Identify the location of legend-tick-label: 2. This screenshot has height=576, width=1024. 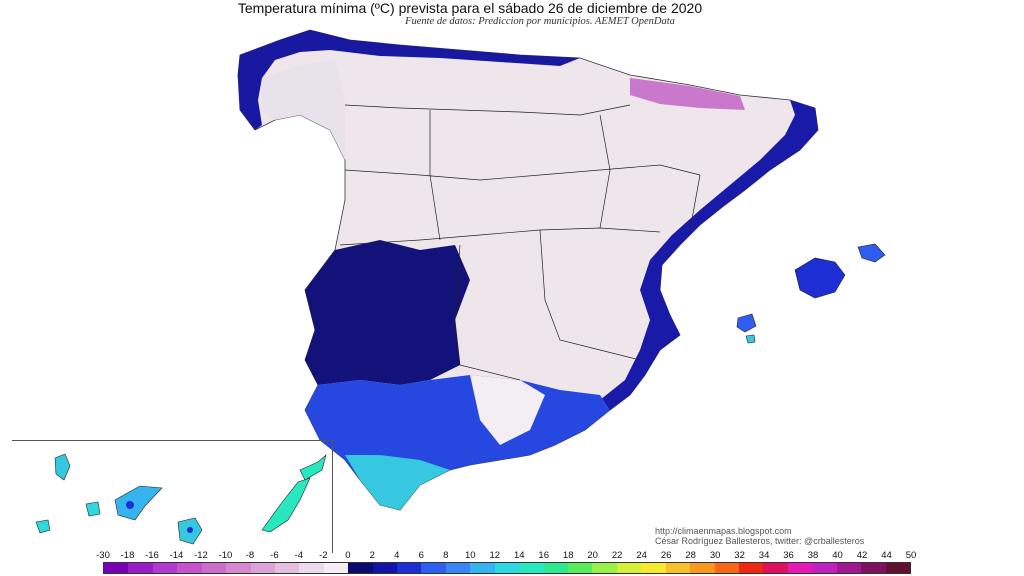
(372, 555).